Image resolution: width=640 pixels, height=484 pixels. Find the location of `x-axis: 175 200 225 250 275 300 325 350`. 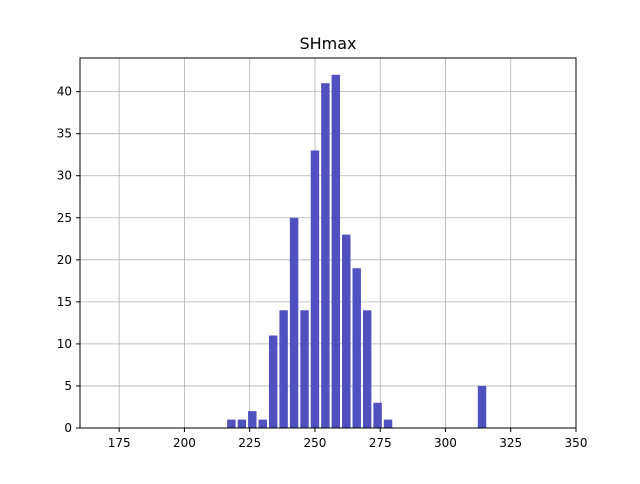

x-axis: 175 200 225 250 275 300 325 350 is located at coordinates (348, 439).